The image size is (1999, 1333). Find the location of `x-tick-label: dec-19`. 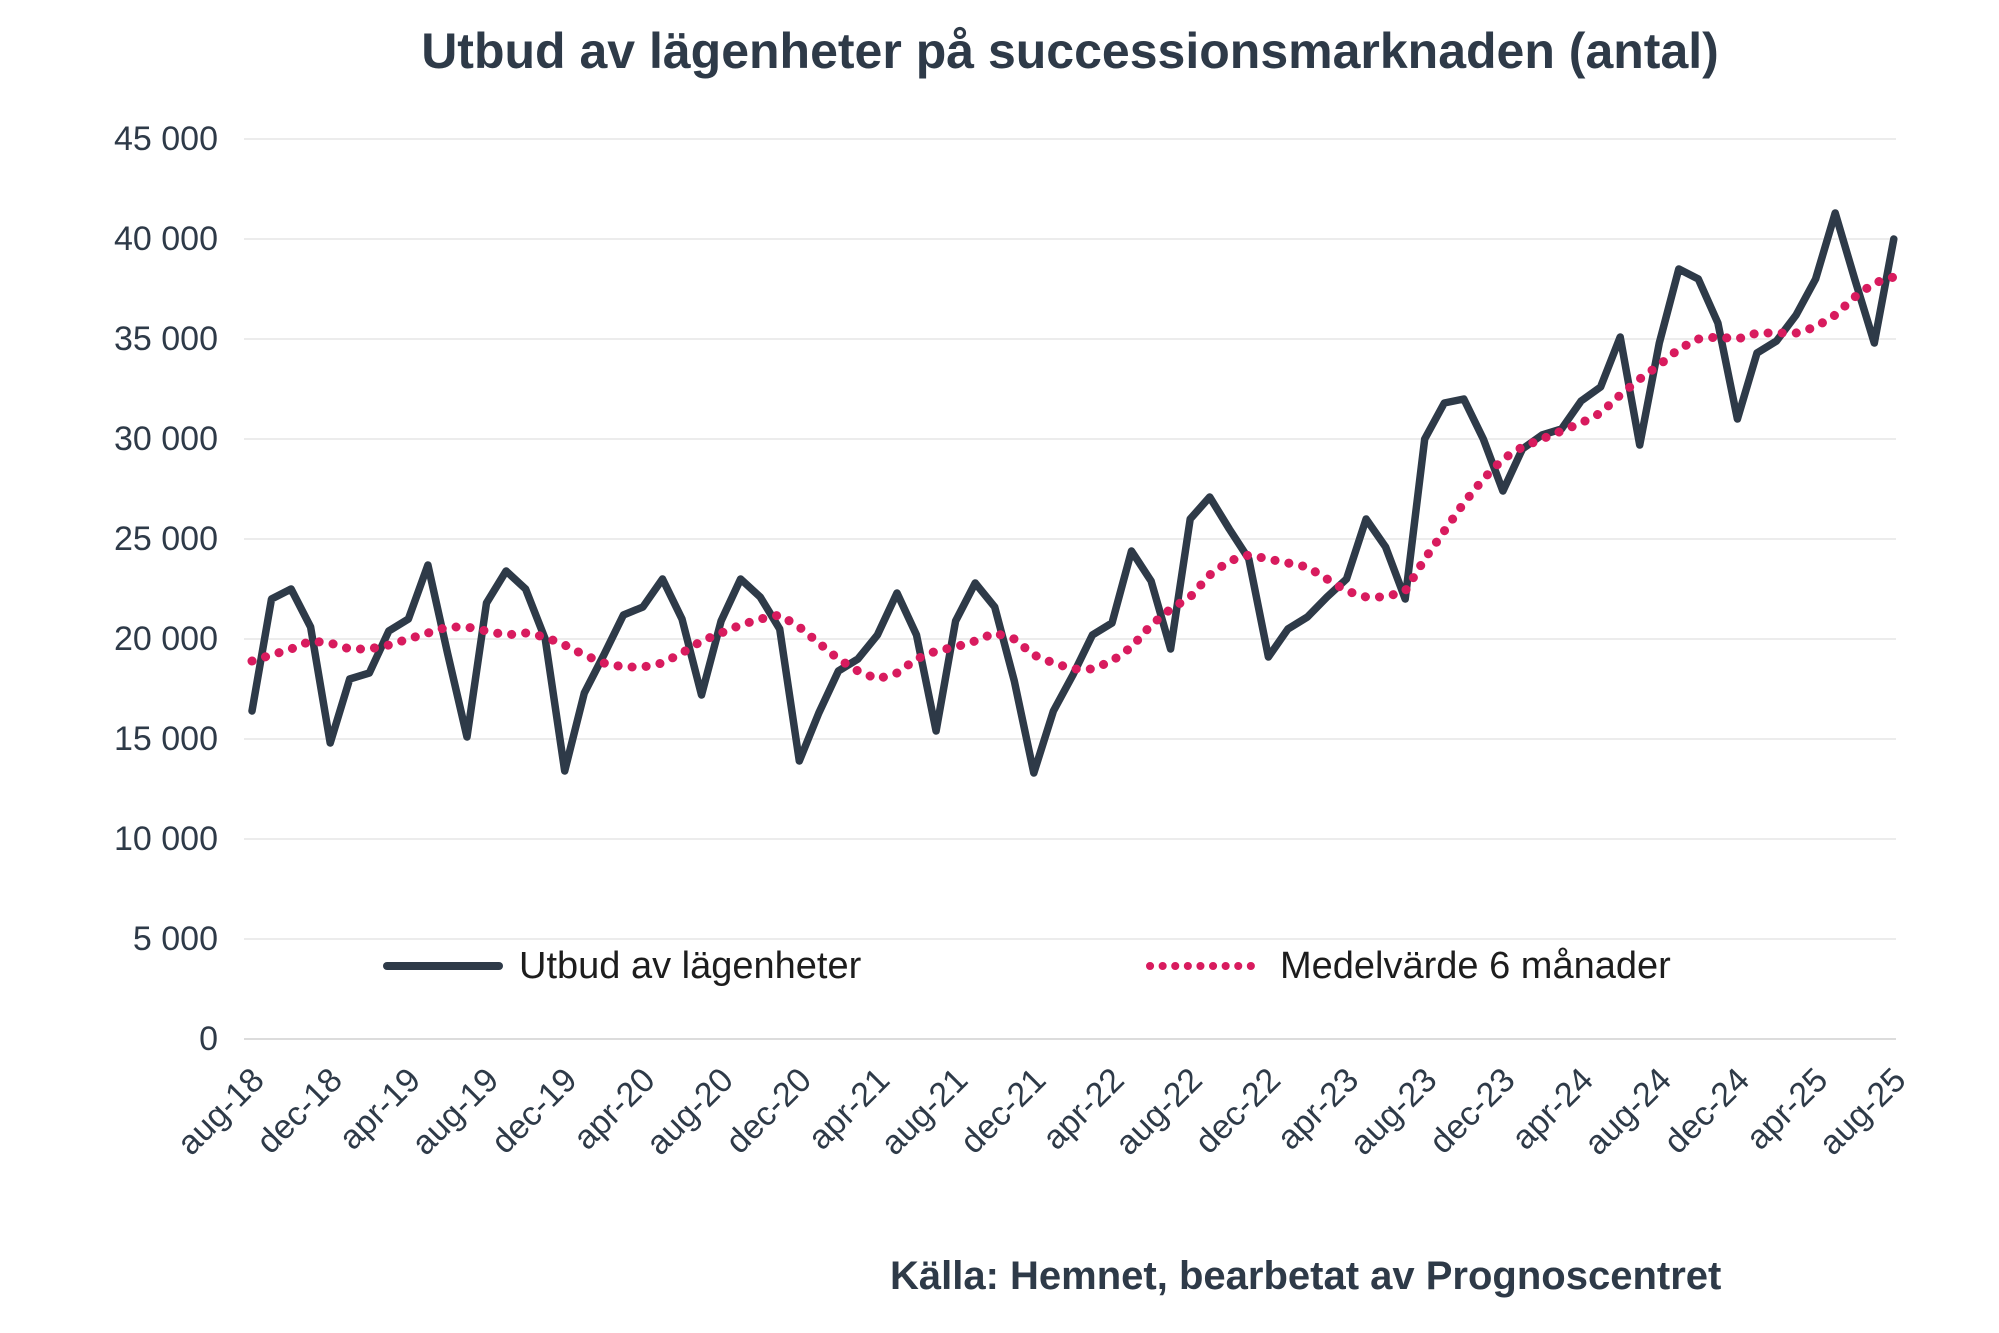

x-tick-label: dec-19 is located at coordinates (534, 1111).